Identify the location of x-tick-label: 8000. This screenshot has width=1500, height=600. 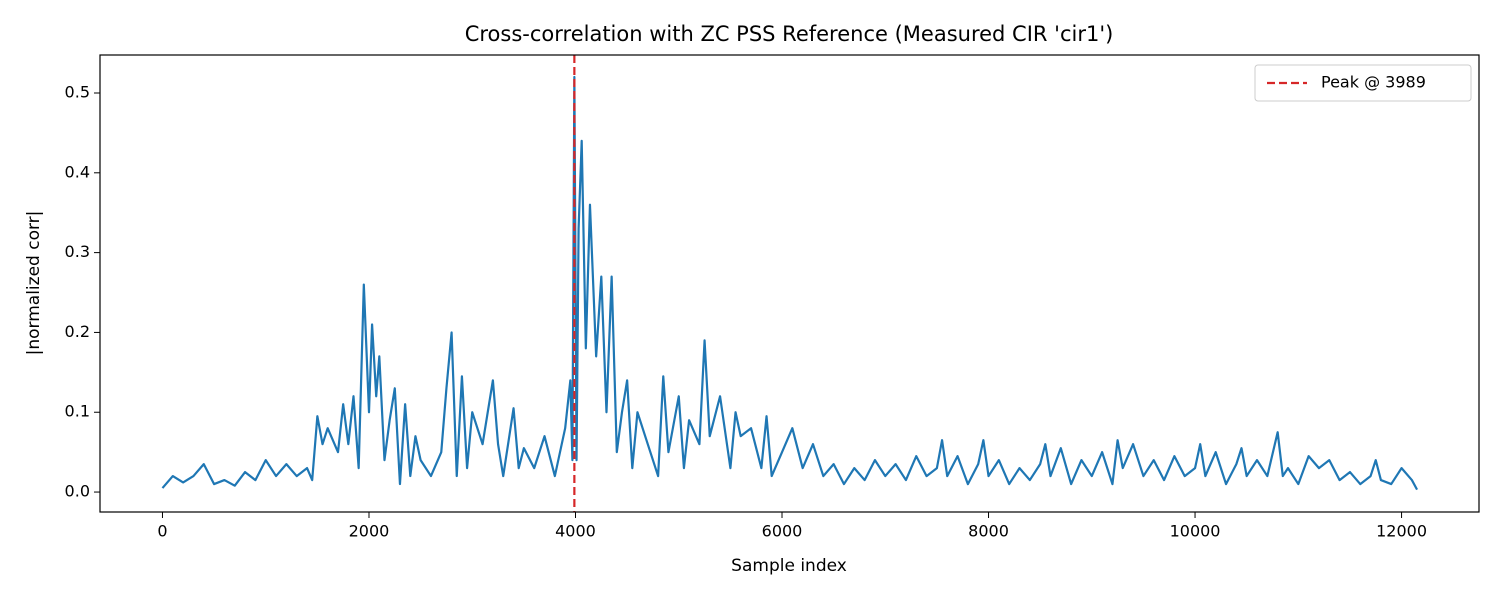
(988, 531).